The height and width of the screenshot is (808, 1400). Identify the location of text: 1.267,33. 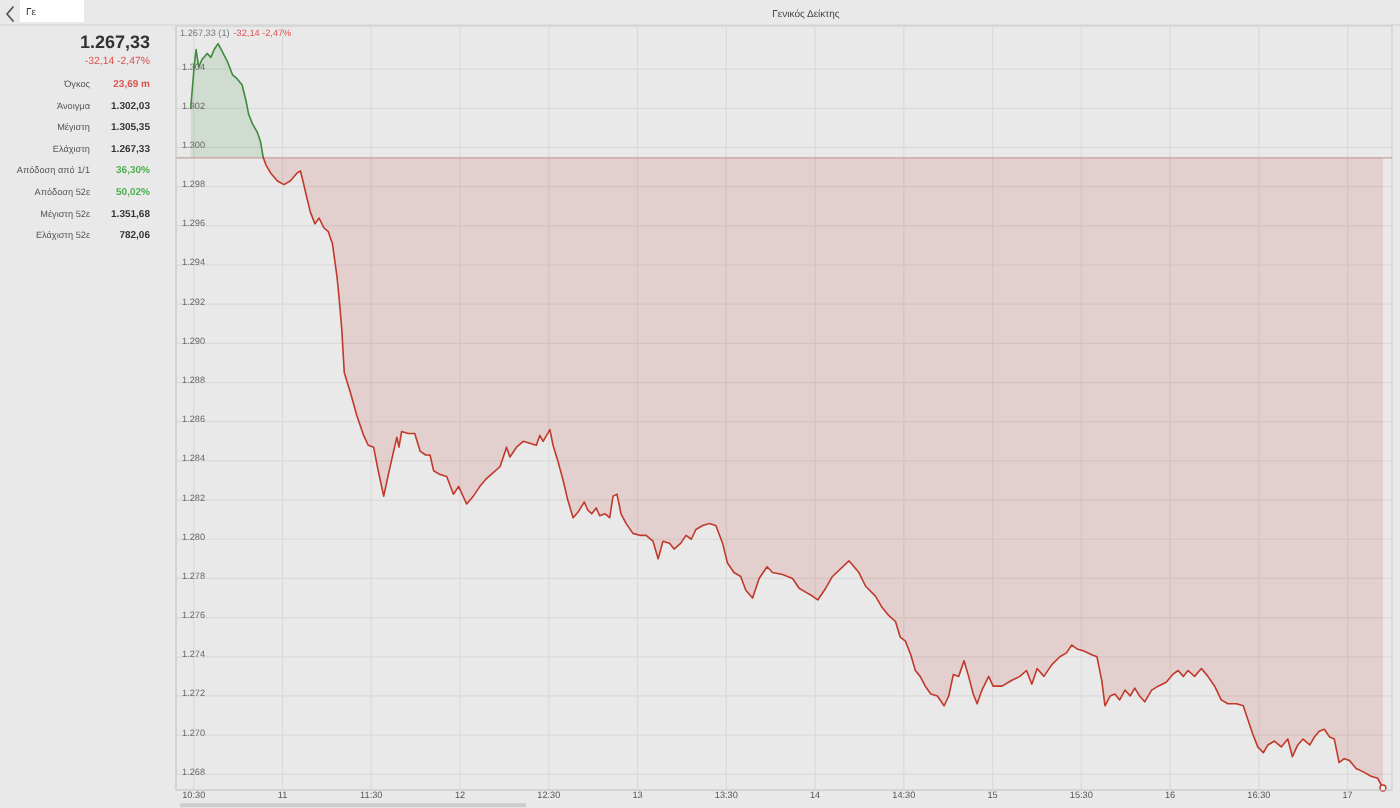
(114, 42).